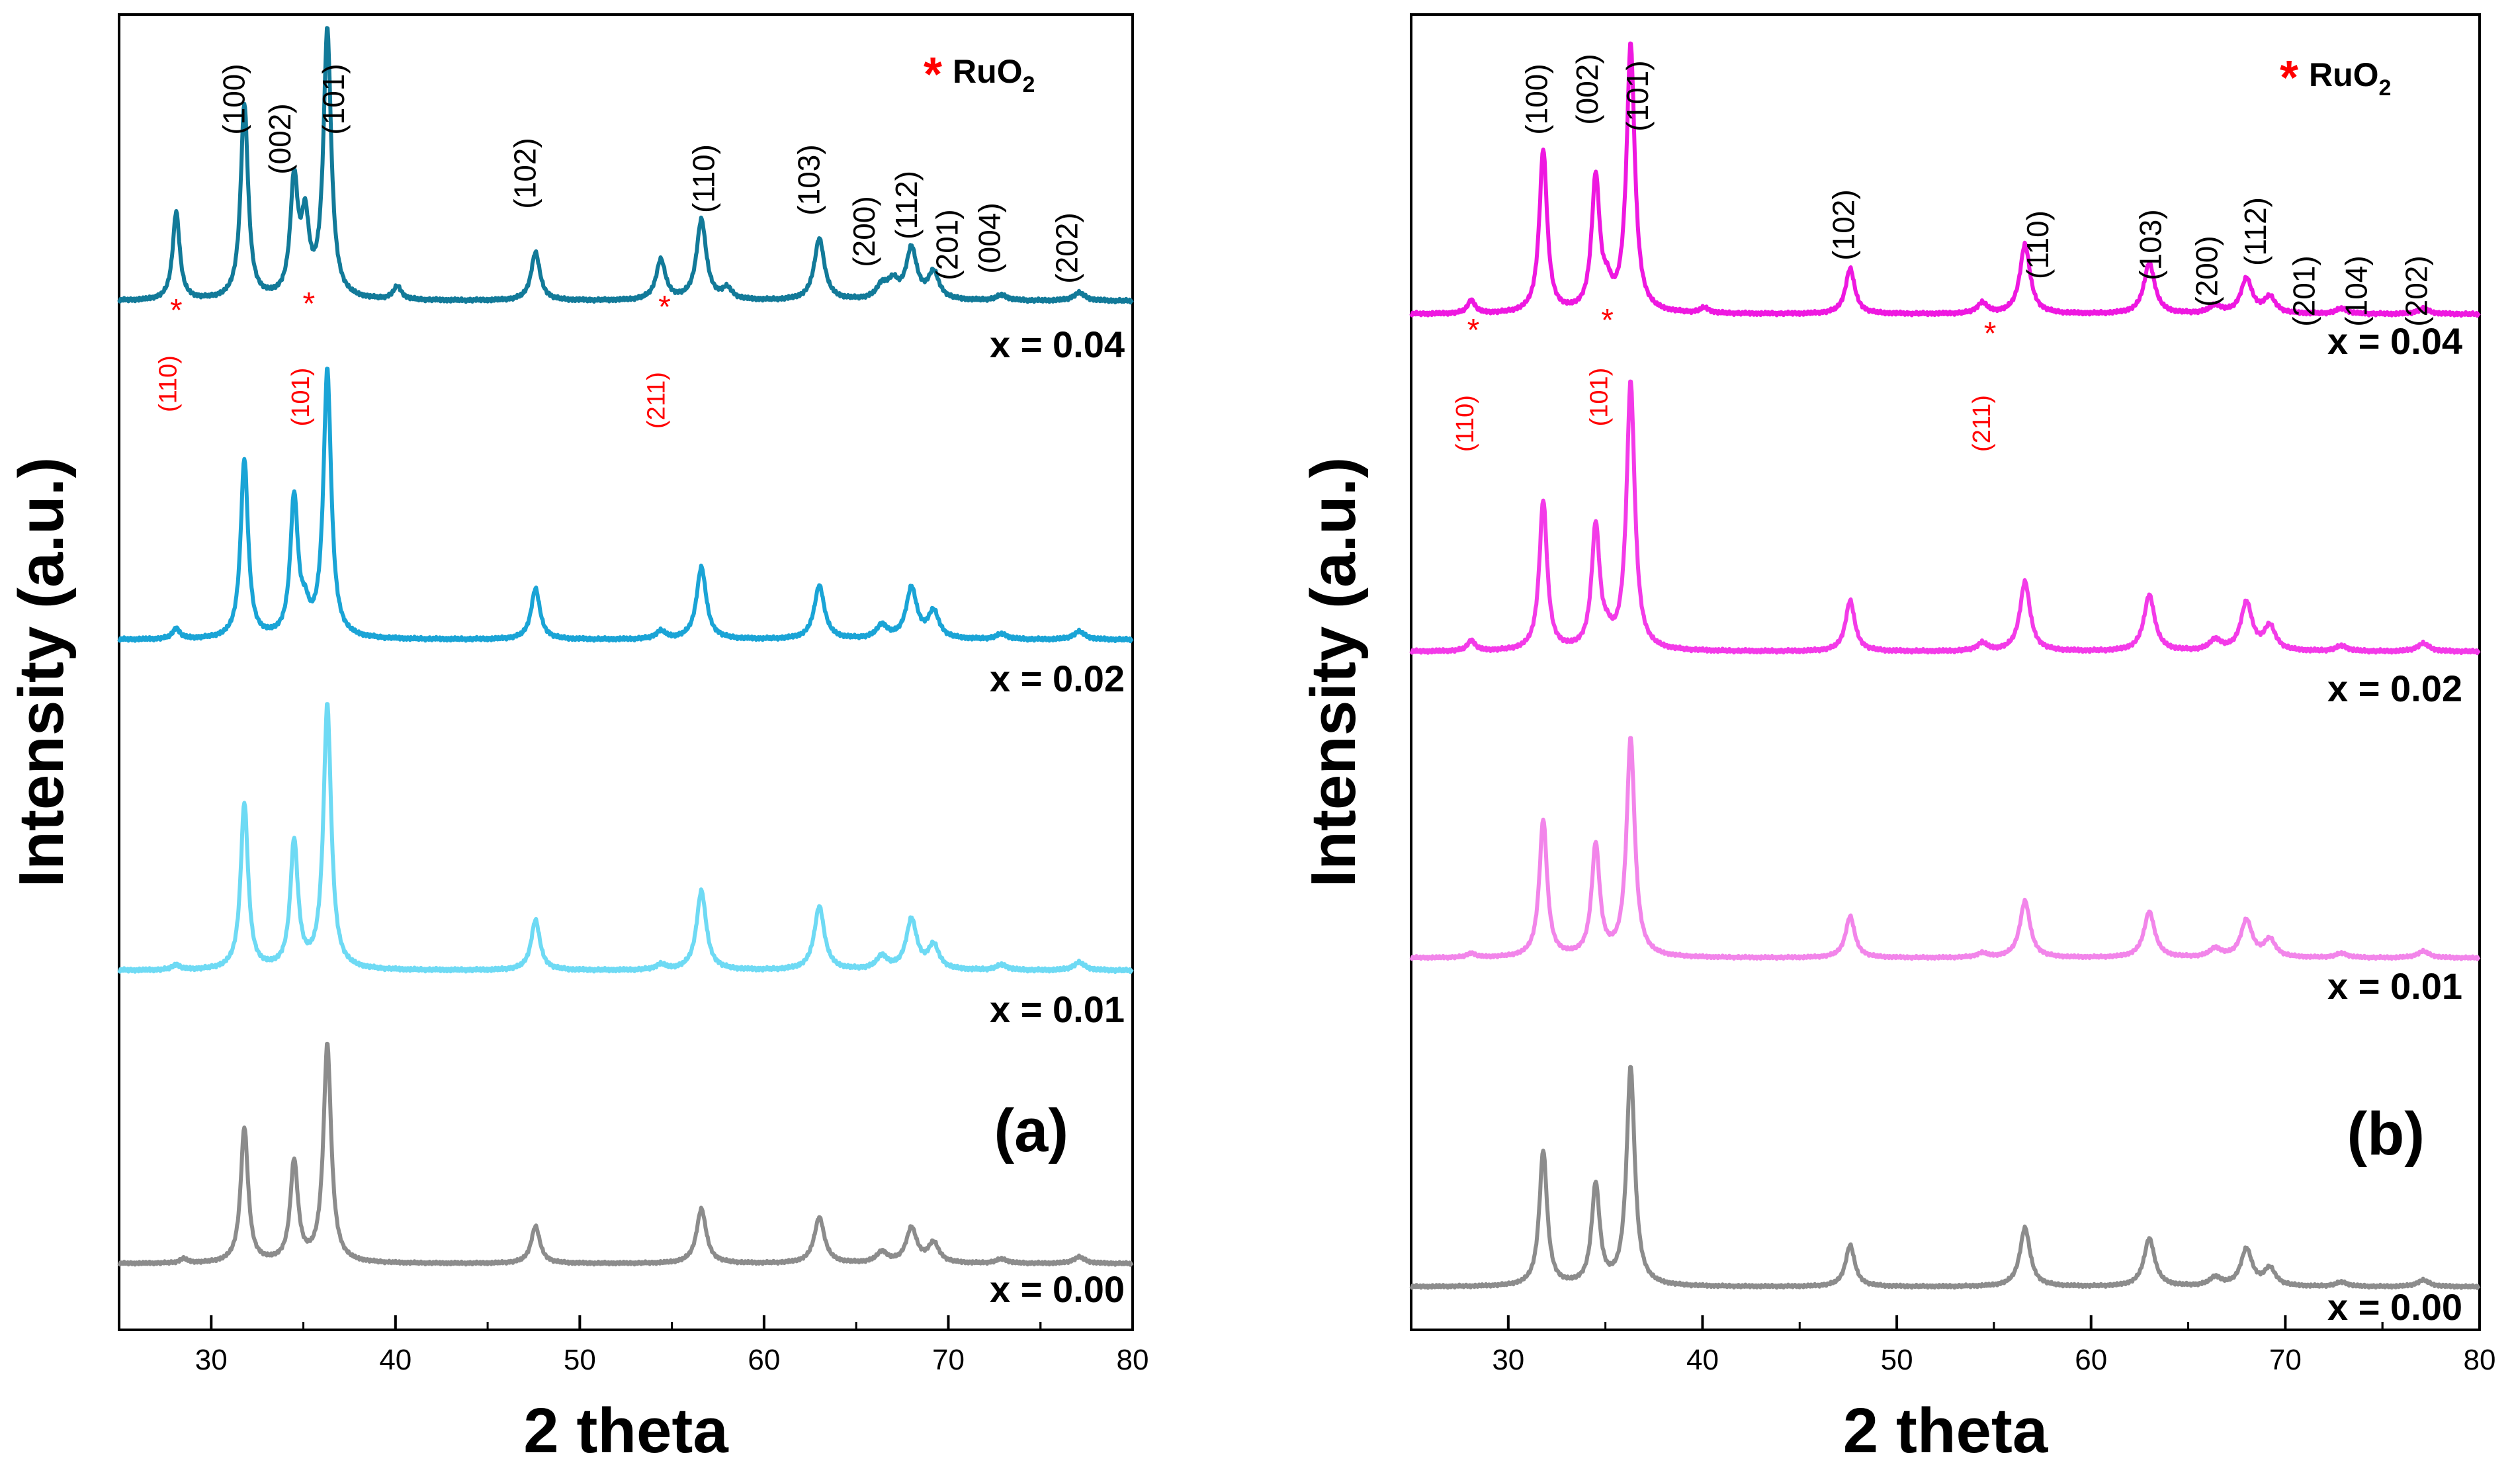 The image size is (2512, 1484). Describe the element at coordinates (2356, 290) in the screenshot. I see `peak-index-label: (104)` at that location.